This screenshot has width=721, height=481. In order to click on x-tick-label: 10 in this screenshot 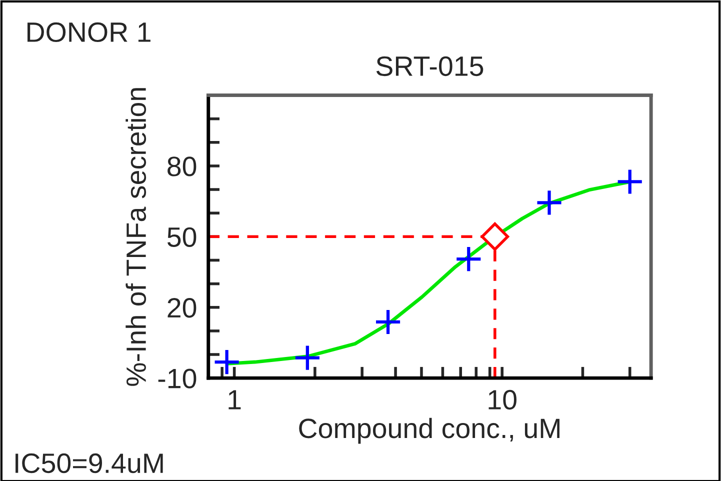, I will do `click(502, 400)`.